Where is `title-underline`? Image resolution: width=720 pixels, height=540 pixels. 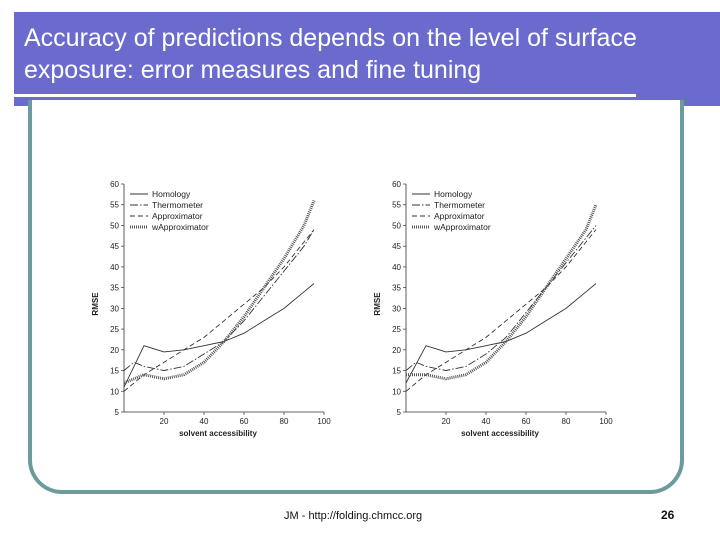
title-underline is located at coordinates (325, 95).